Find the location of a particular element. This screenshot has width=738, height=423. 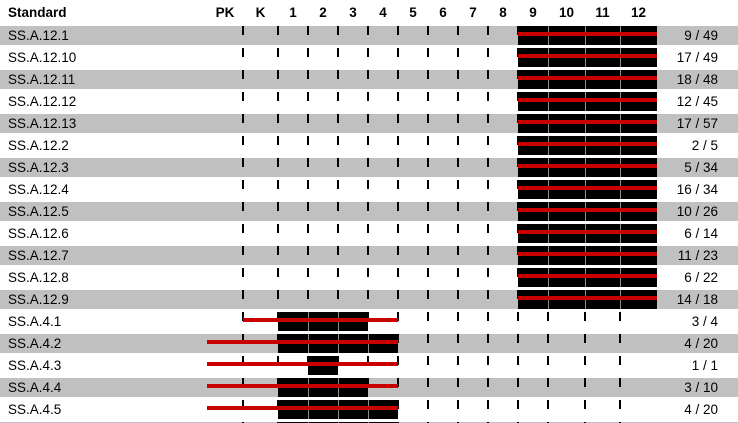

table-row: SS.A.12.4 16 / 34 is located at coordinates (369, 190).